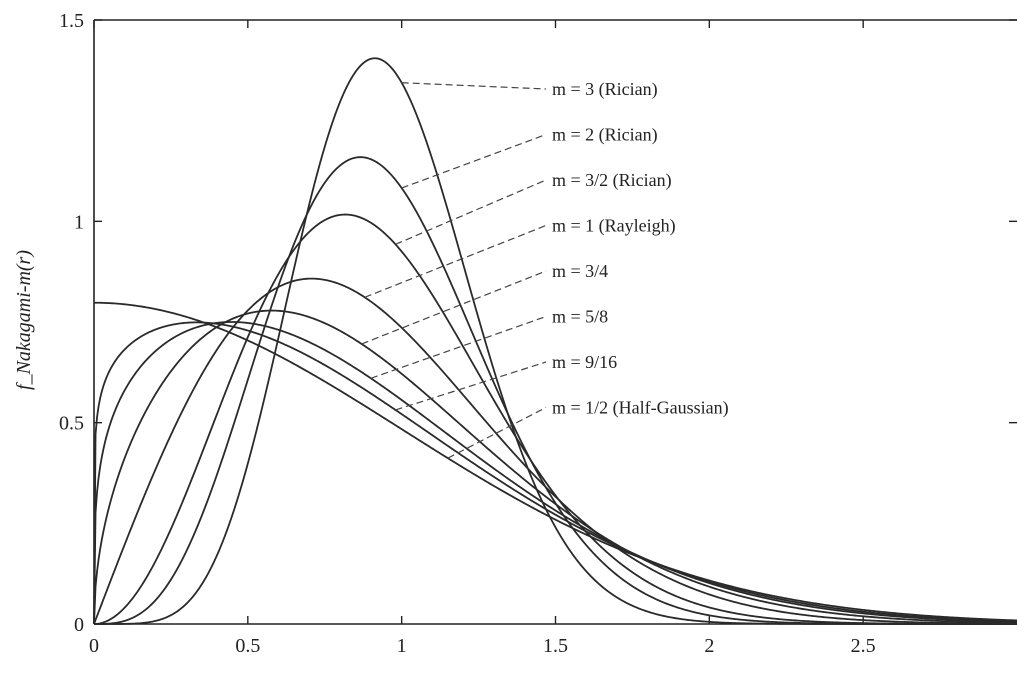  Describe the element at coordinates (605, 89) in the screenshot. I see `series-label: m = 3 (Rician)` at that location.